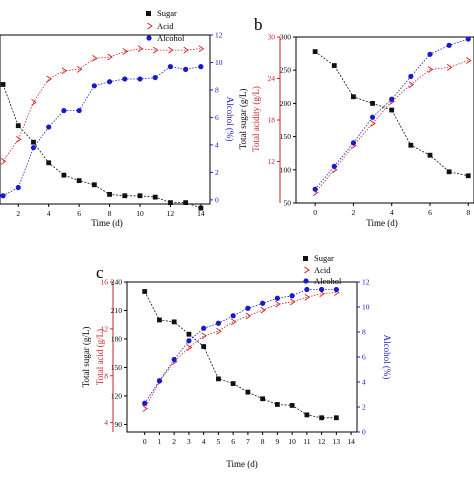  I want to click on panel-b-plot-frame, so click(384, 120).